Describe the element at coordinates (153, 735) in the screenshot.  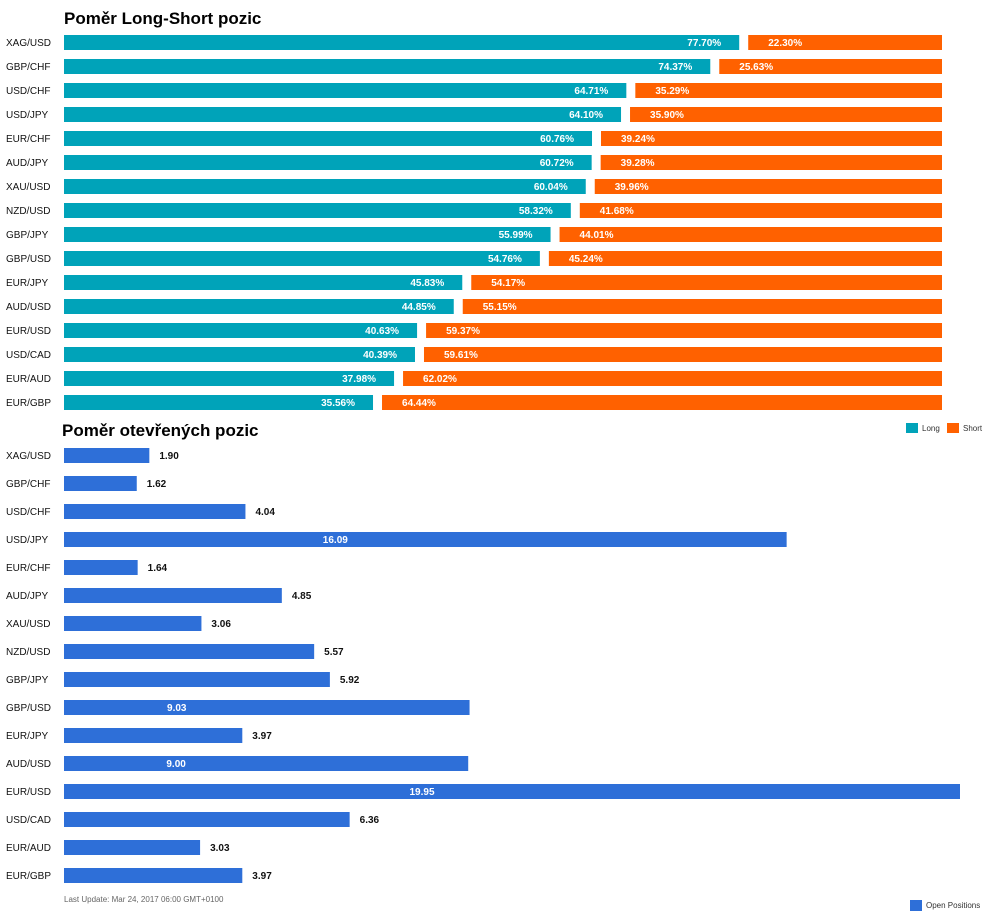
I see `open-positions-bar-eur-jpy` at that location.